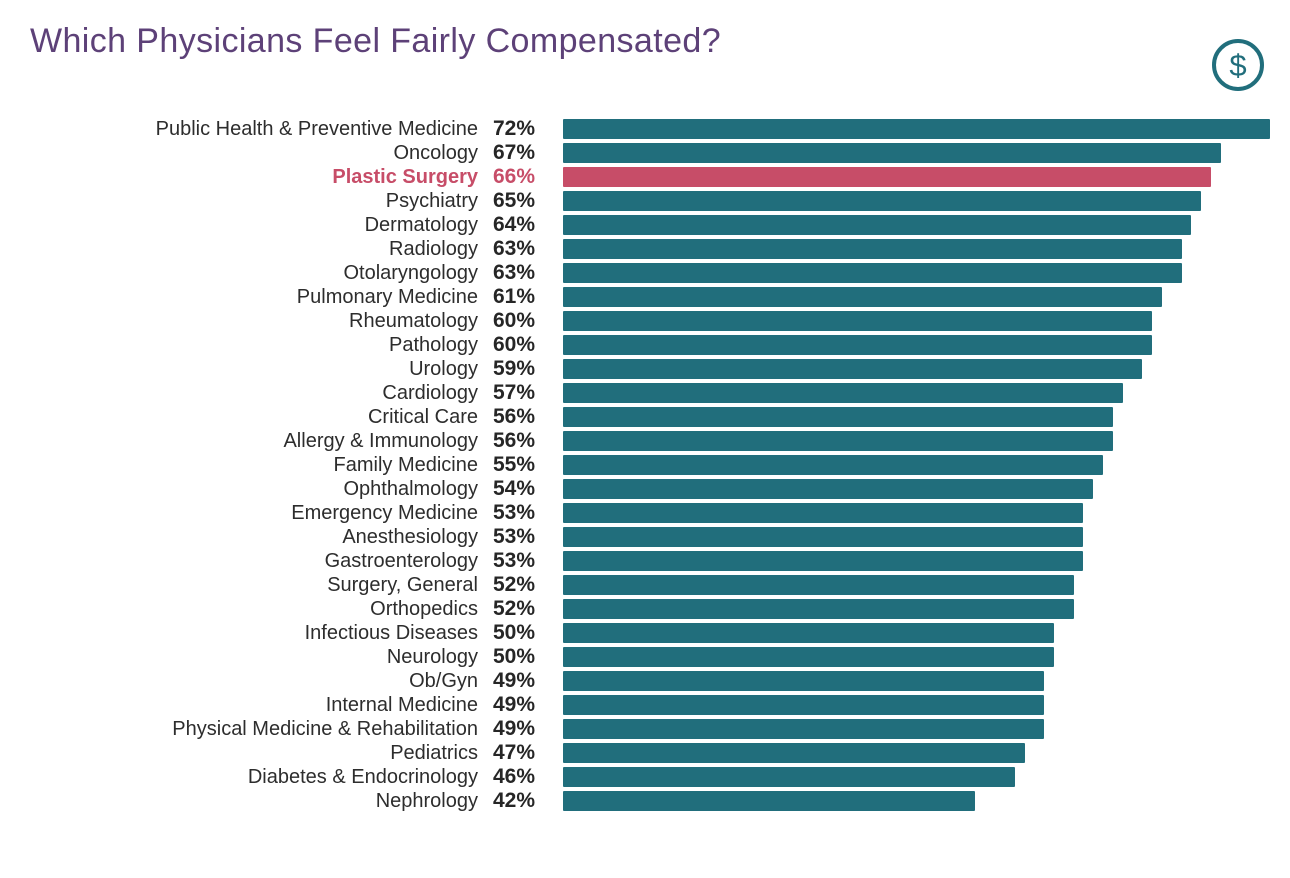 The width and height of the screenshot is (1290, 878). Describe the element at coordinates (410, 537) in the screenshot. I see `category-label: Anesthesiology` at that location.